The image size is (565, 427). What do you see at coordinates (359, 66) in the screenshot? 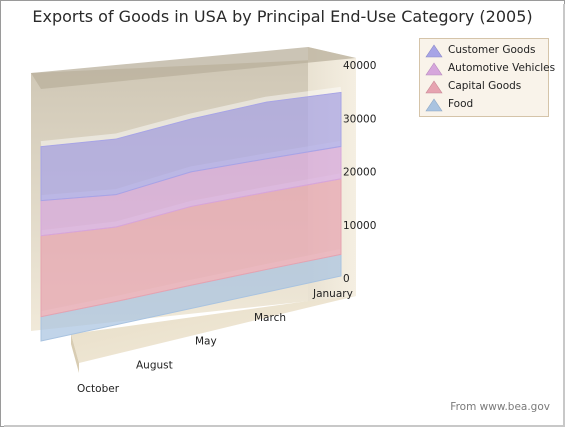
I see `y-tick-label: 40000` at bounding box center [359, 66].